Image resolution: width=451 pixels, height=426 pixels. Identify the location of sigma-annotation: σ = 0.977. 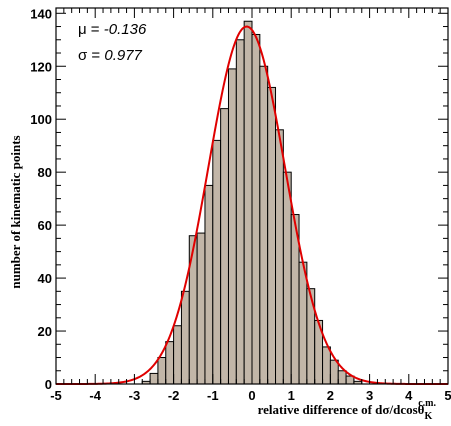
(110, 55).